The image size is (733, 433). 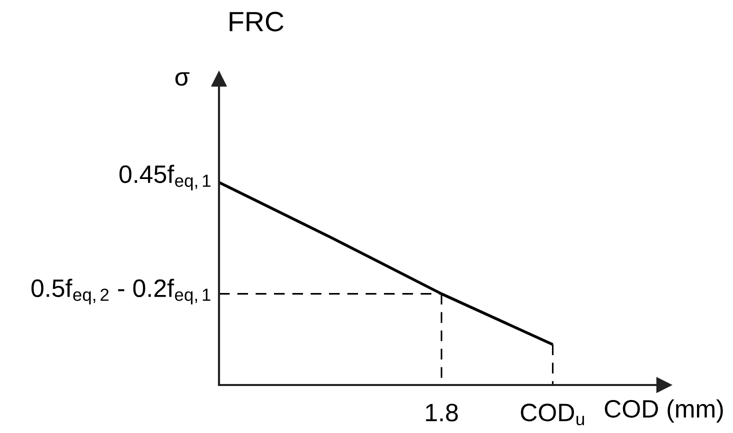 I want to click on x-tick-label: 1.8, so click(x=442, y=413).